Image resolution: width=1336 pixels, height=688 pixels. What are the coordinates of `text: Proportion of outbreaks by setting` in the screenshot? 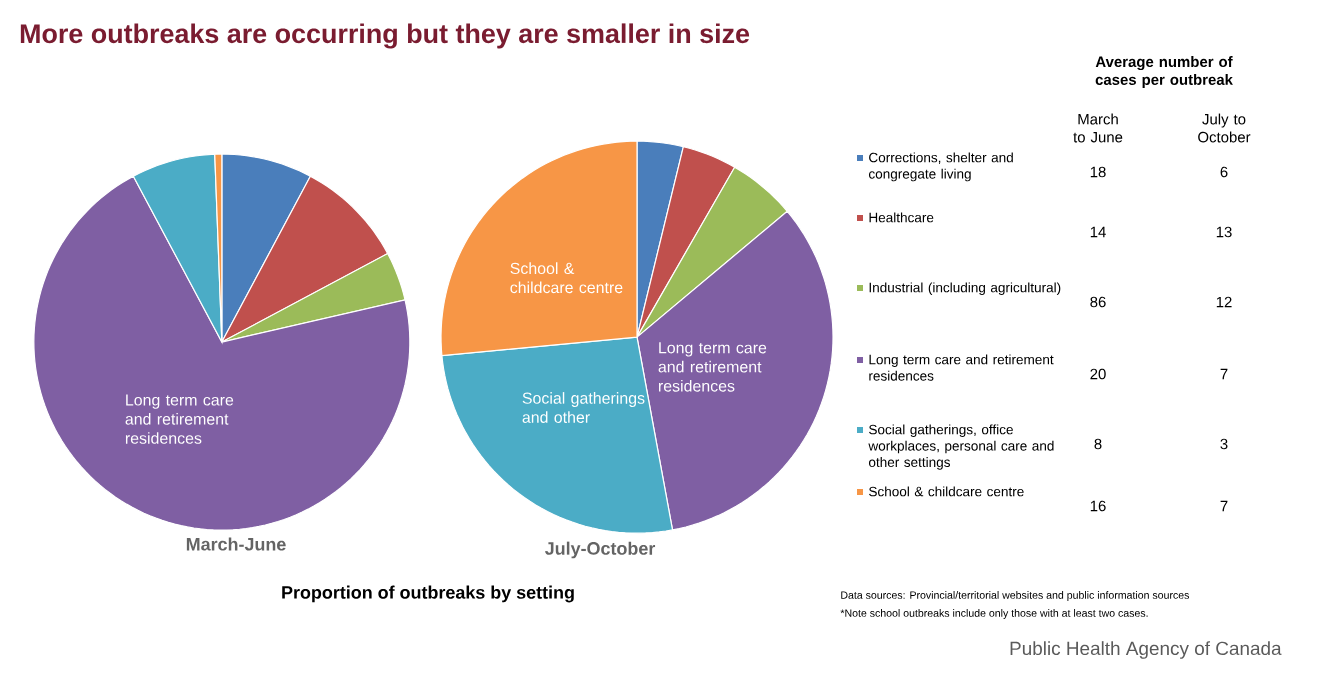 It's located at (428, 594).